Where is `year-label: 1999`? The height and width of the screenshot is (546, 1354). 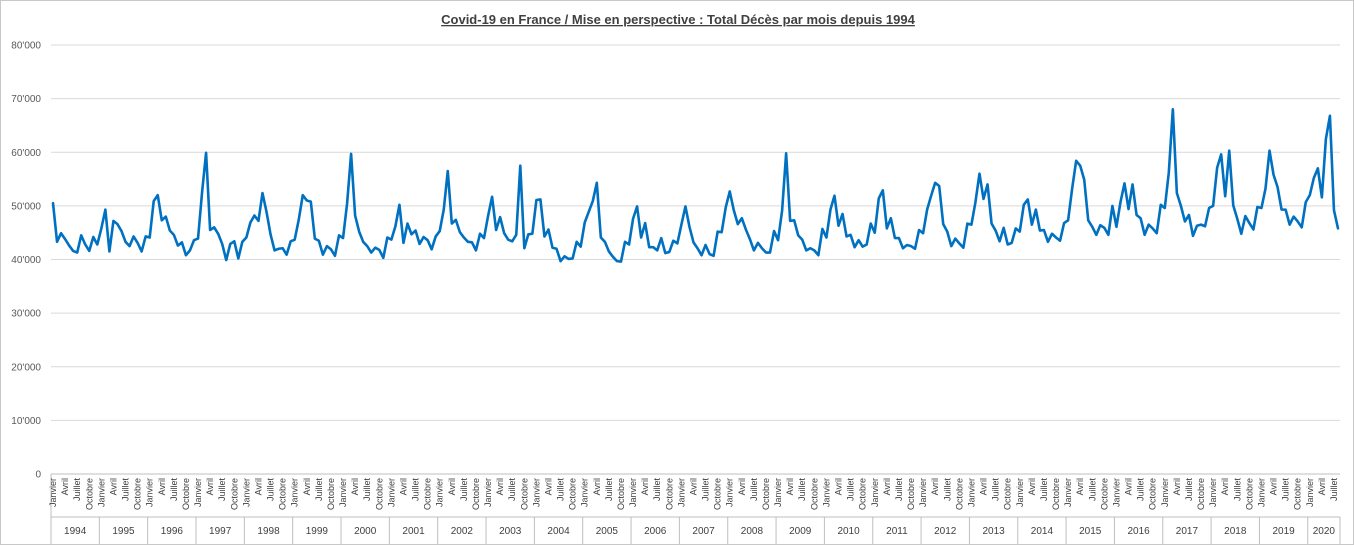
year-label: 1999 is located at coordinates (317, 531).